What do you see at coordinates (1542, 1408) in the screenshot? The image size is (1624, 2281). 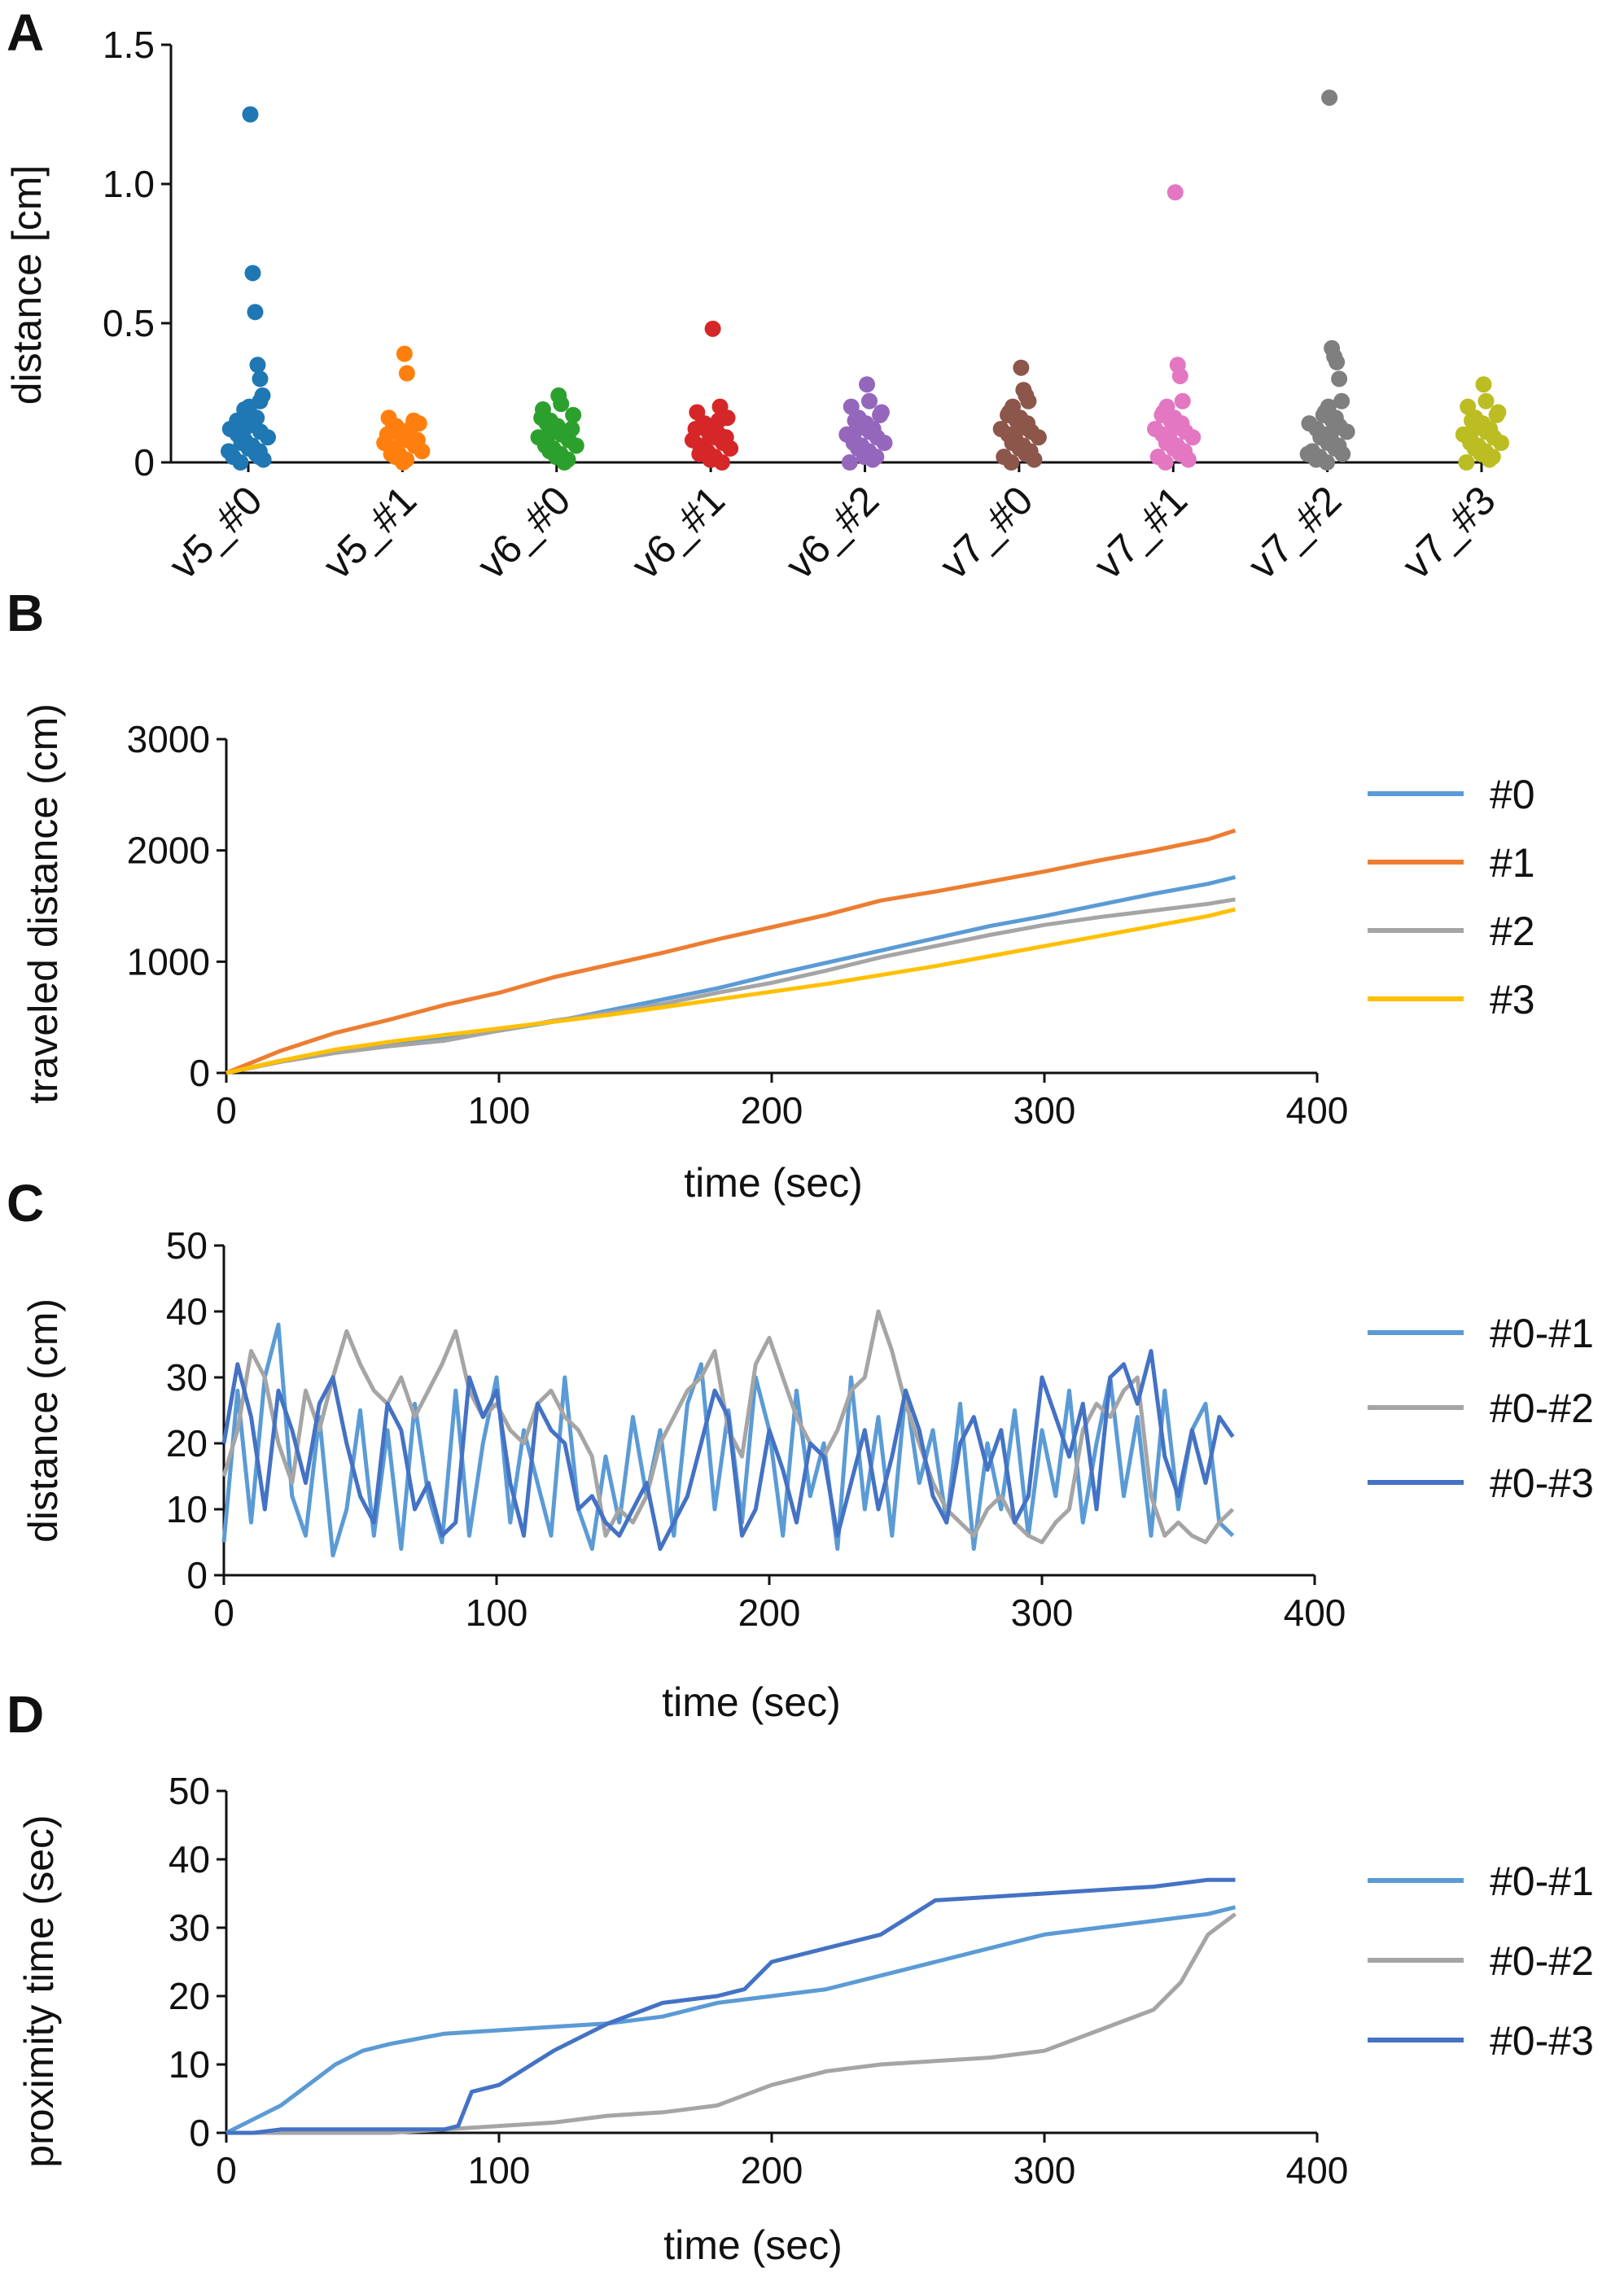 I see `panel-c-legend-label: #0-#2` at bounding box center [1542, 1408].